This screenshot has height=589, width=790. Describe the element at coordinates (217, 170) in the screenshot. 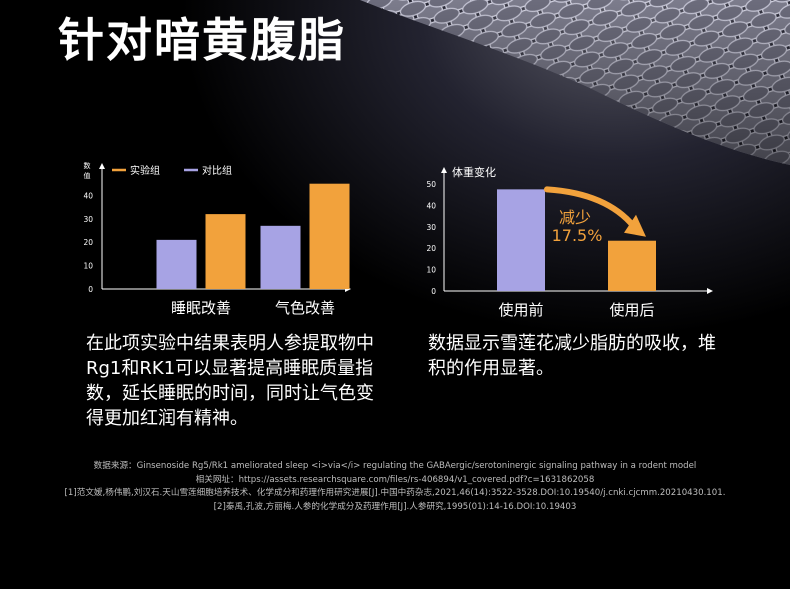

I see `legend-label: 对比组` at that location.